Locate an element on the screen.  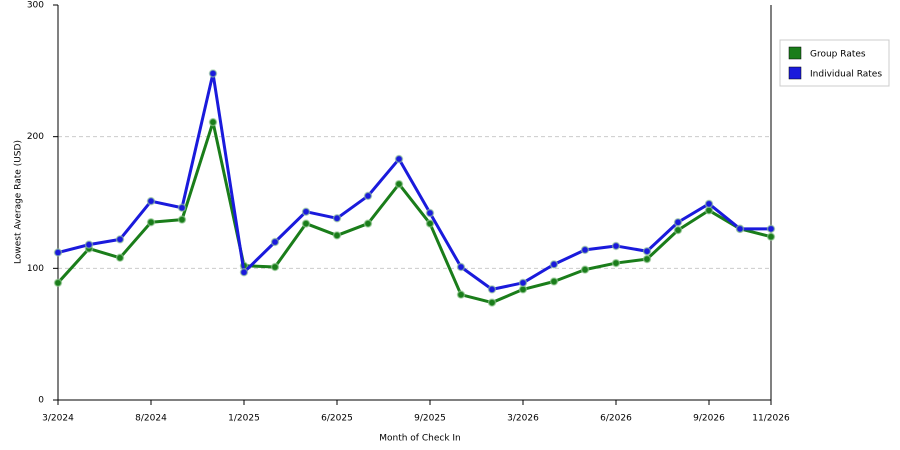
x-axis-label: Month of Check In is located at coordinates (420, 439).